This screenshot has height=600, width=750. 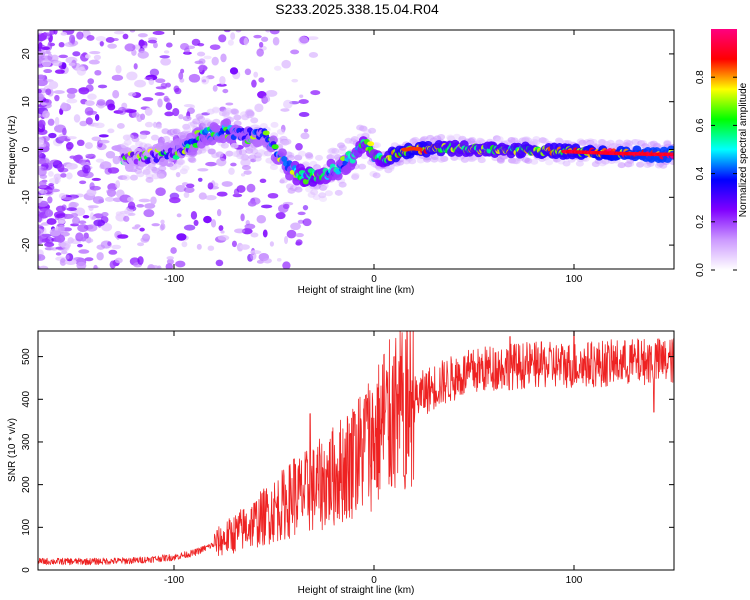 I want to click on colorbar-tick-label: 0.4, so click(x=700, y=173).